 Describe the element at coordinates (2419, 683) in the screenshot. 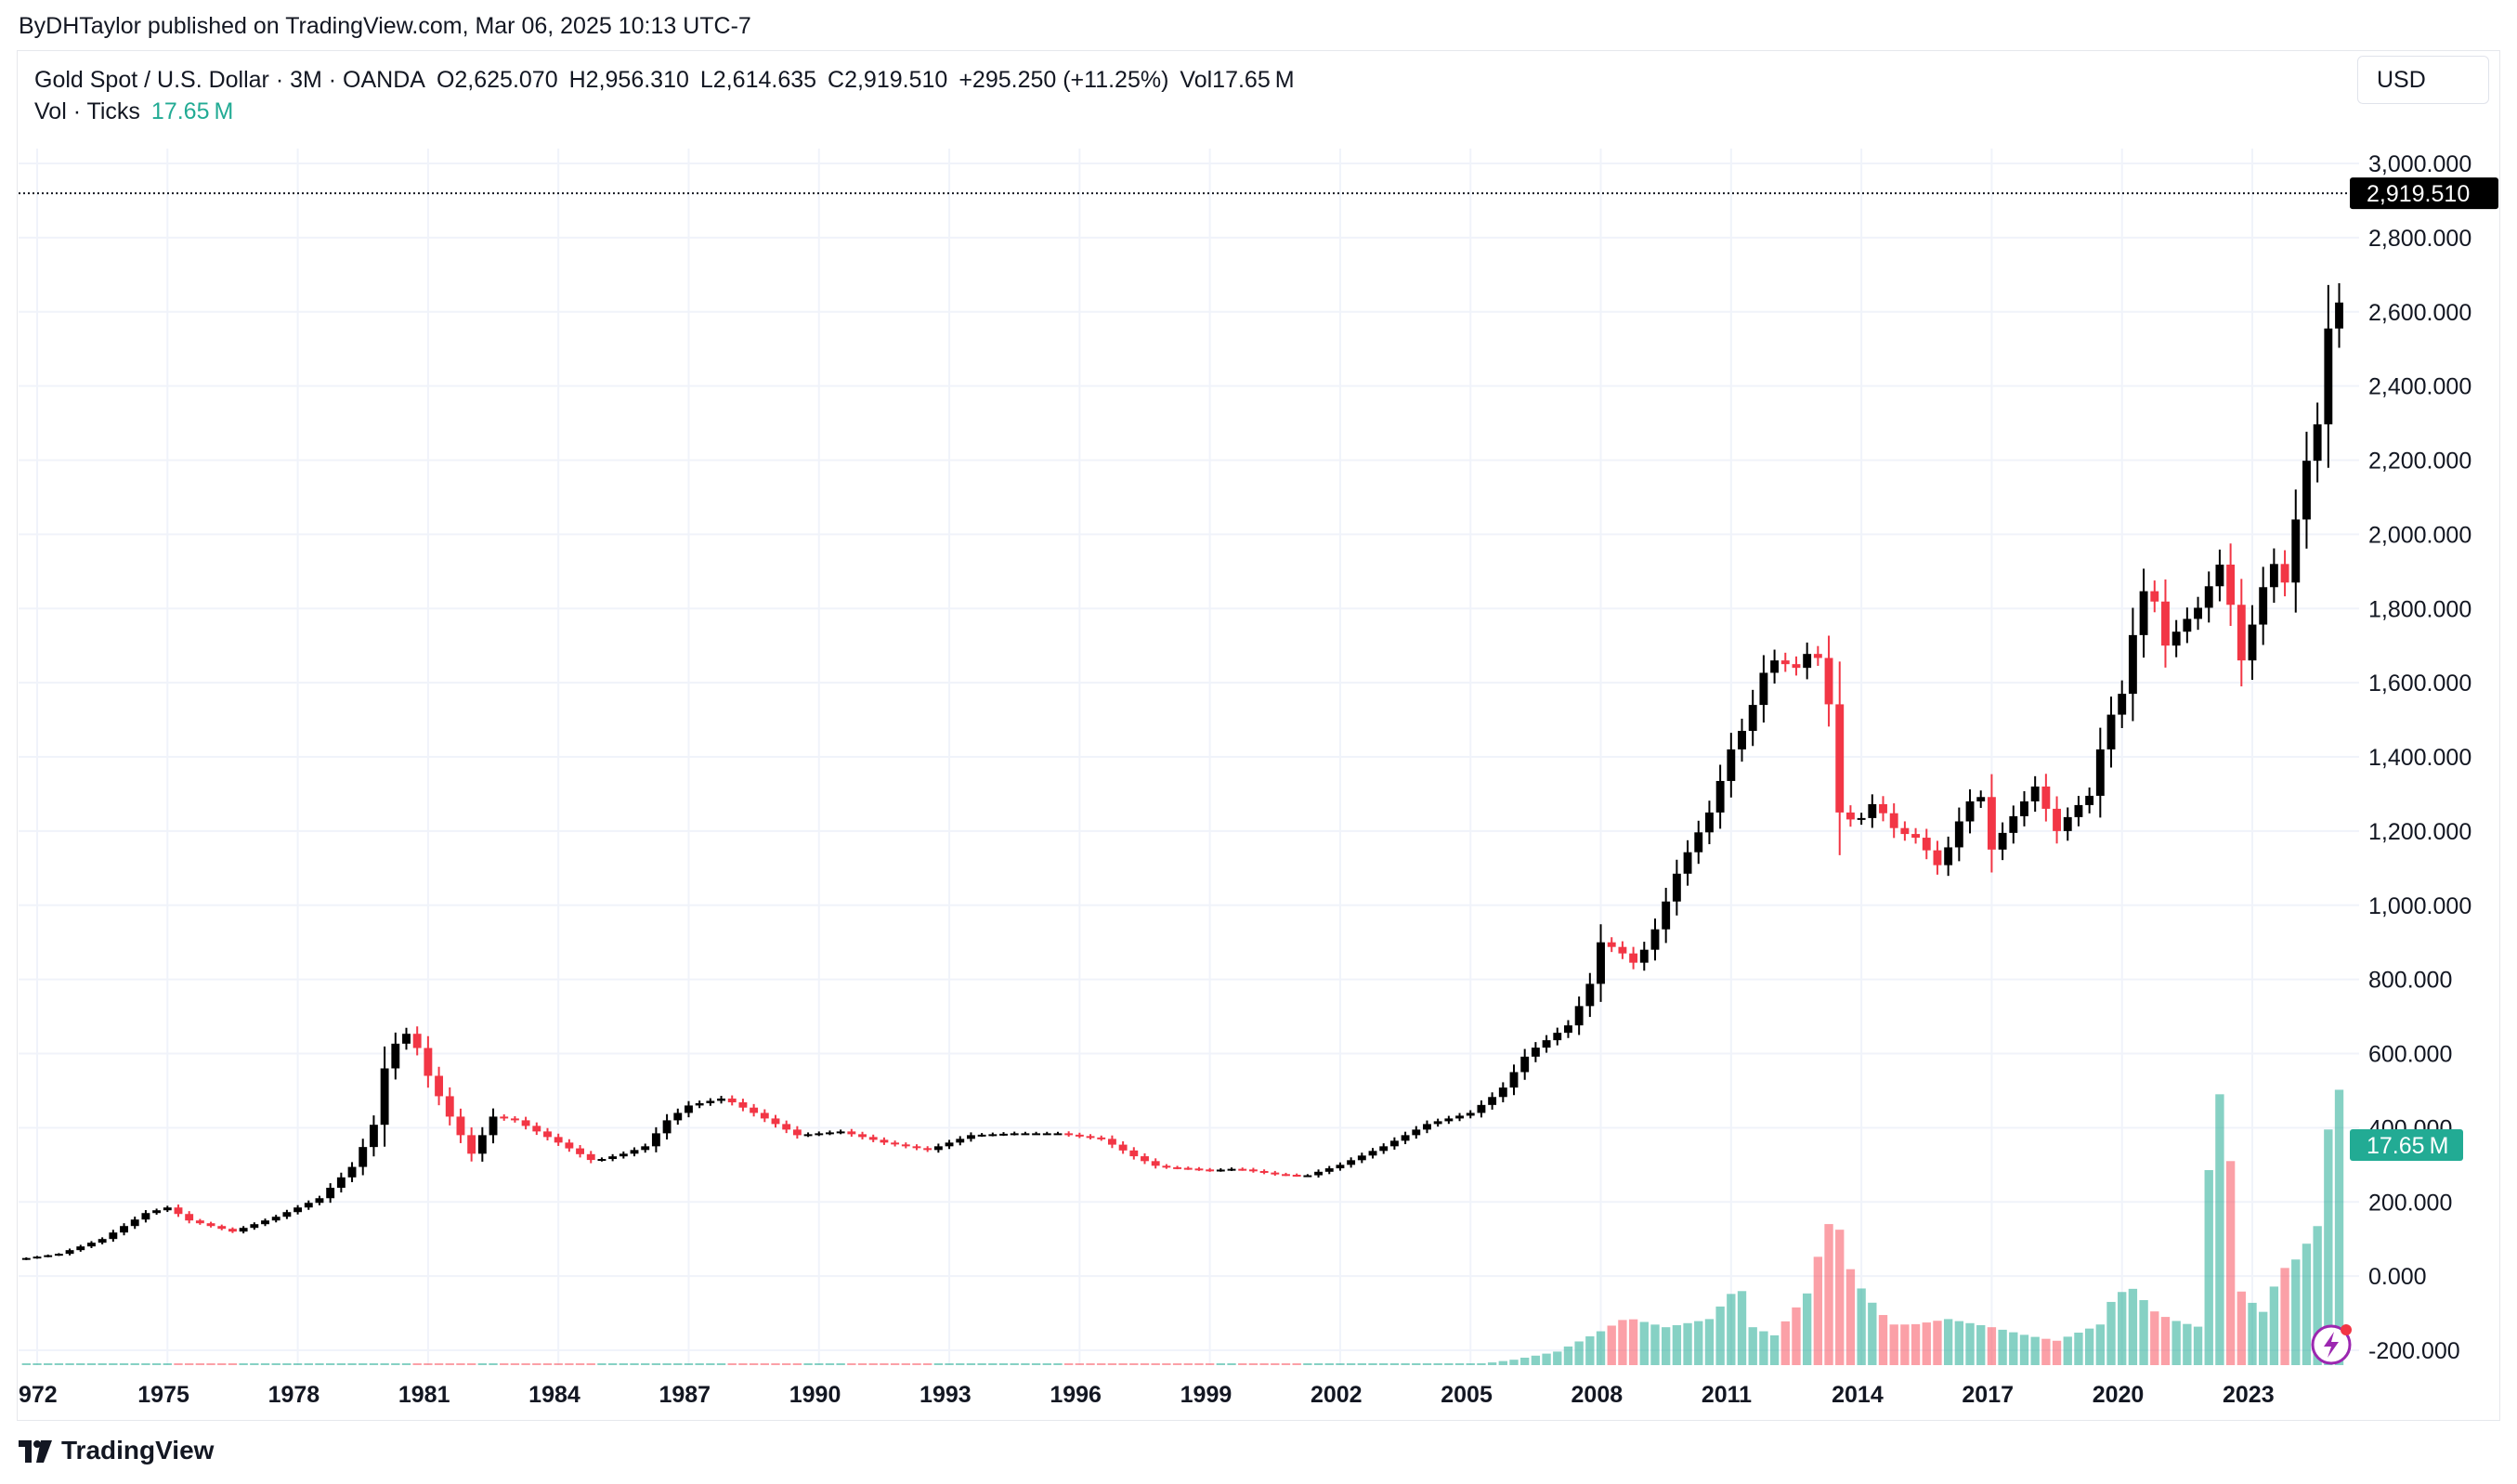

I see `y-tick-label: 1,600.000` at that location.